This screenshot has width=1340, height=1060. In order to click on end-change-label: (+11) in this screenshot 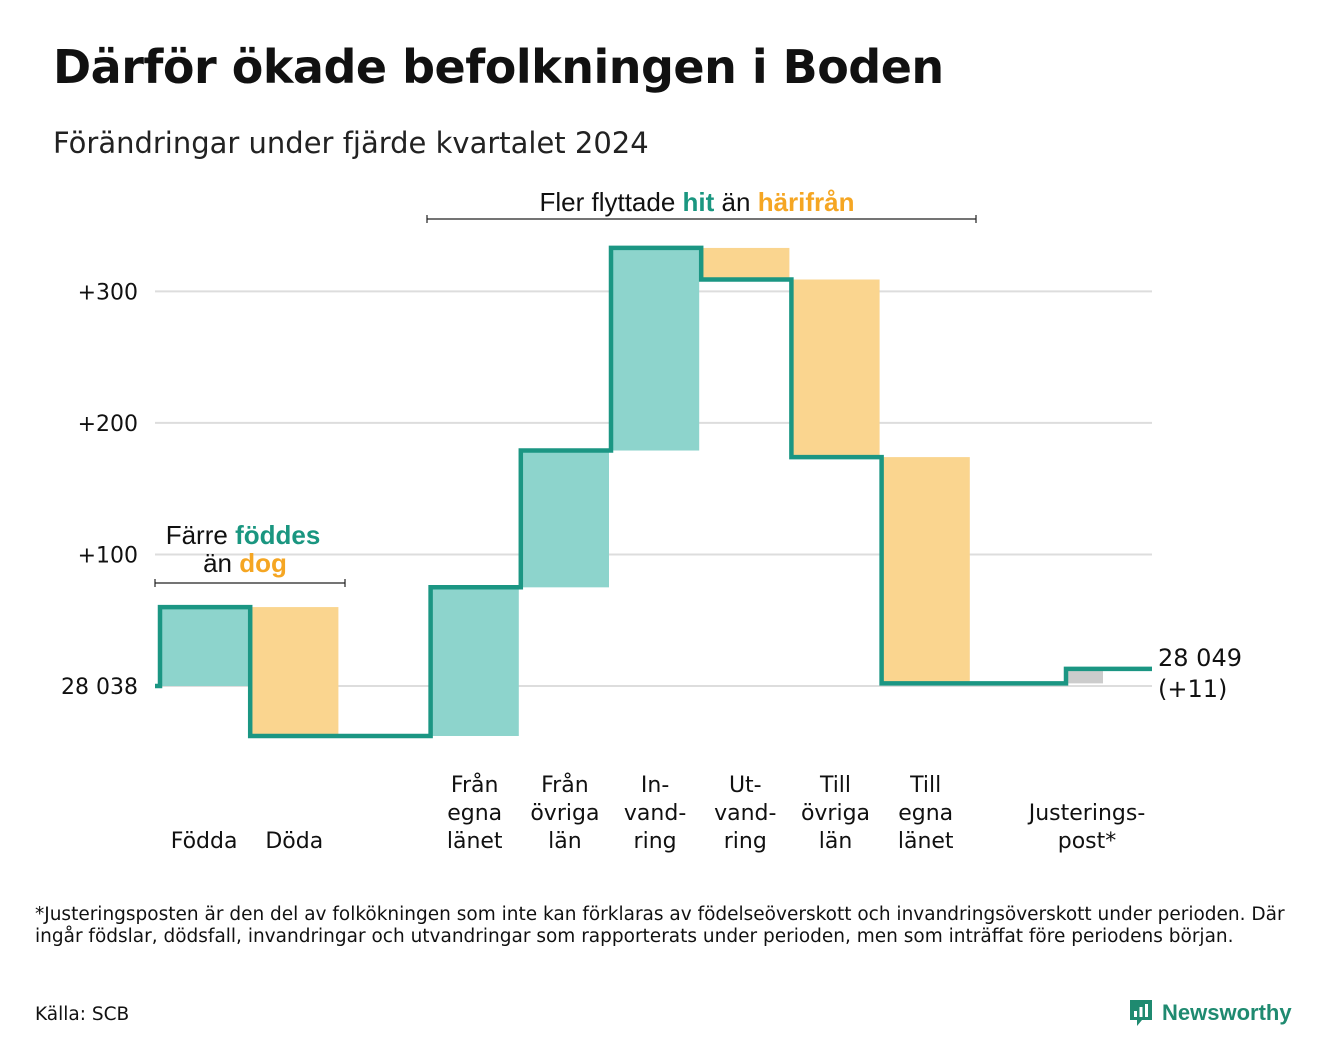, I will do `click(1192, 689)`.